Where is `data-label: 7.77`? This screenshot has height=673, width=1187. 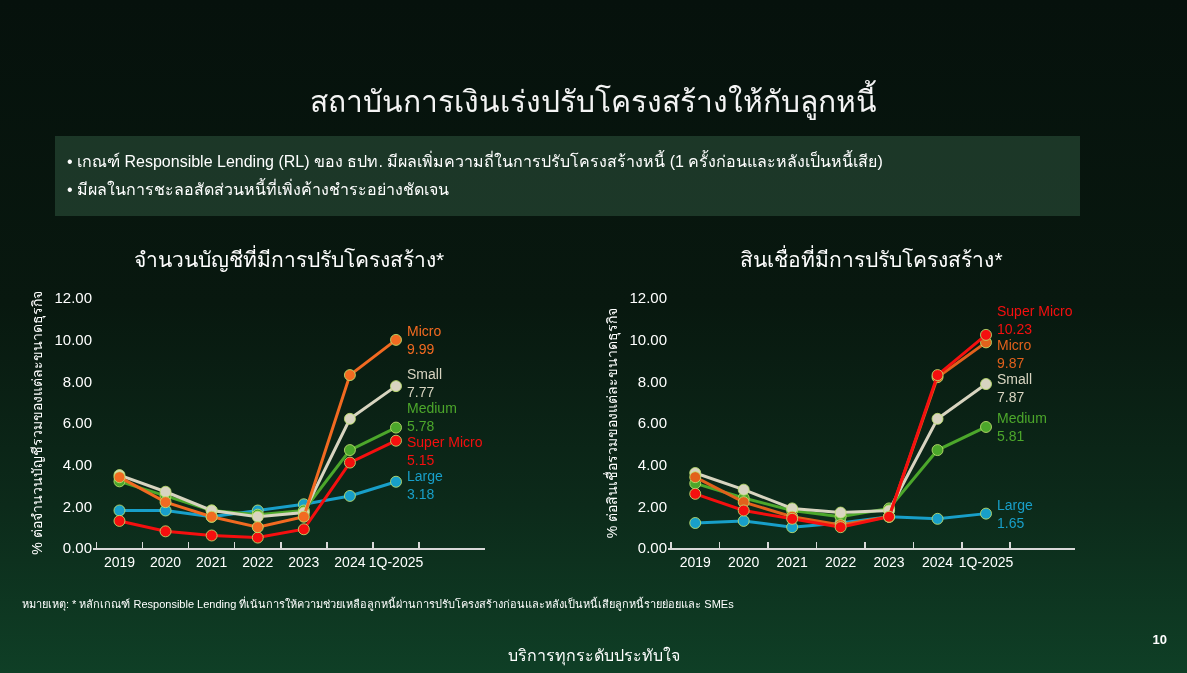 data-label: 7.77 is located at coordinates (421, 392).